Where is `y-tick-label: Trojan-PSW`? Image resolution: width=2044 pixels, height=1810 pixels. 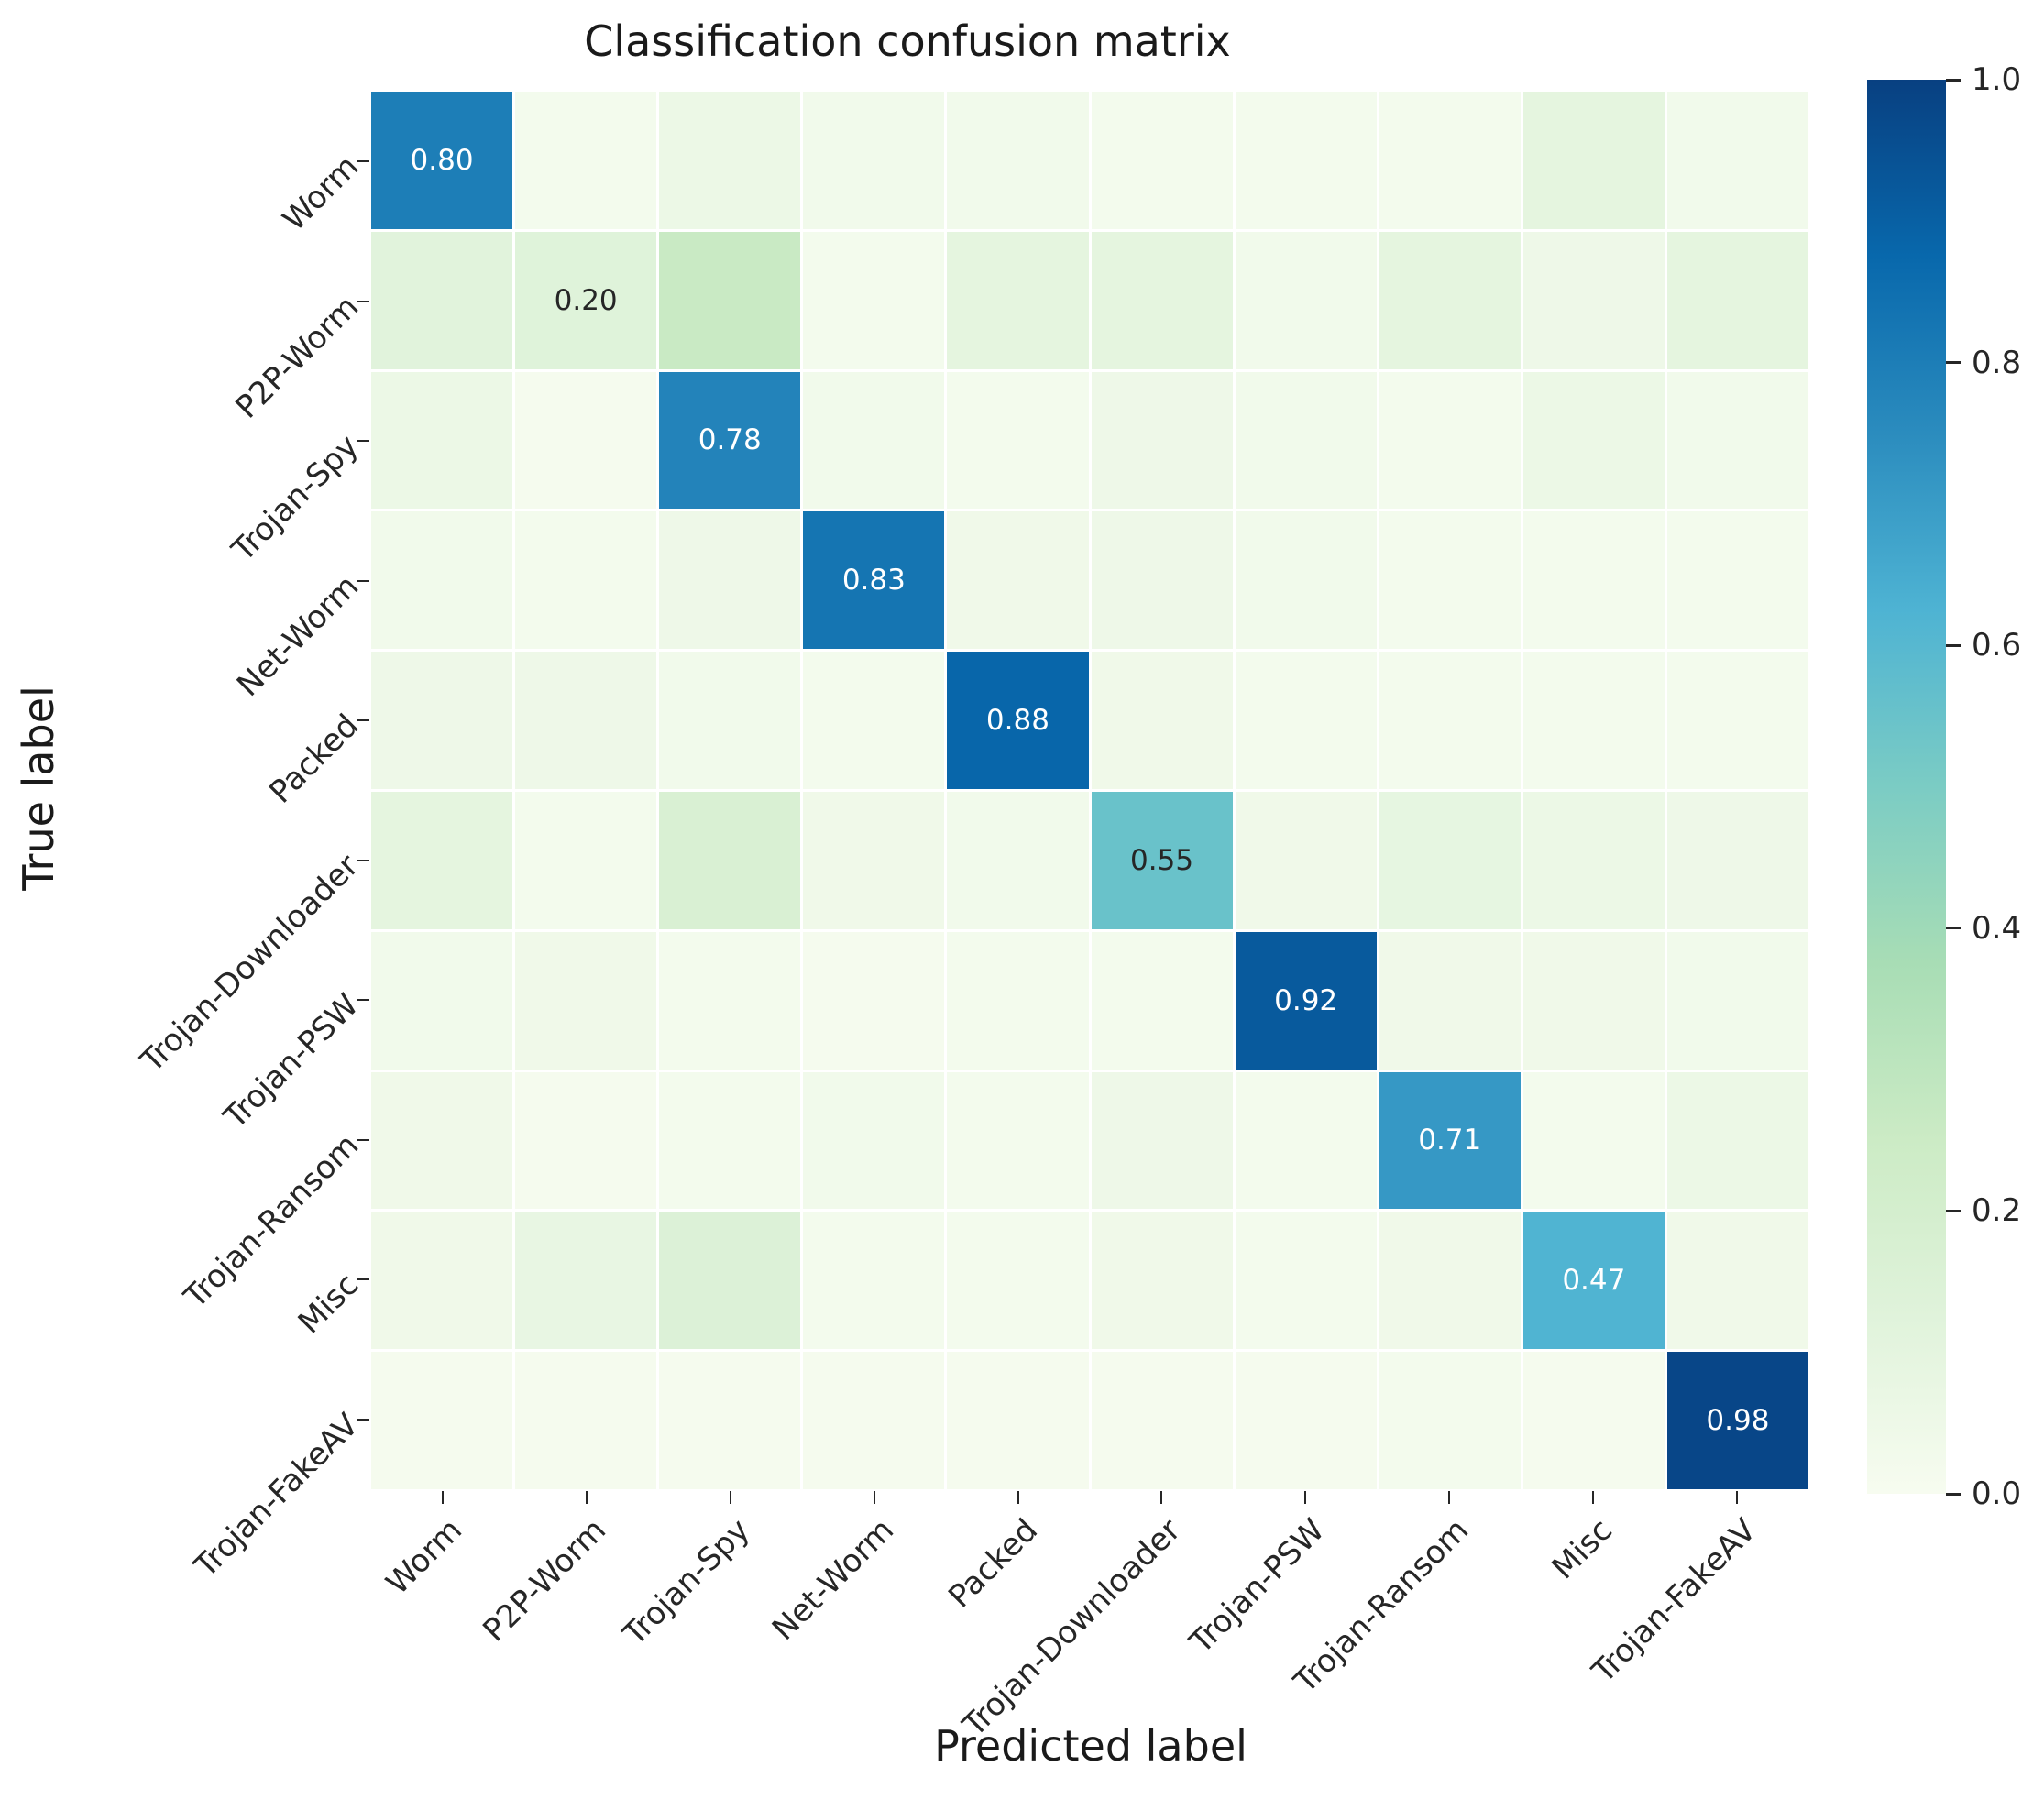 y-tick-label: Trojan-PSW is located at coordinates (292, 1061).